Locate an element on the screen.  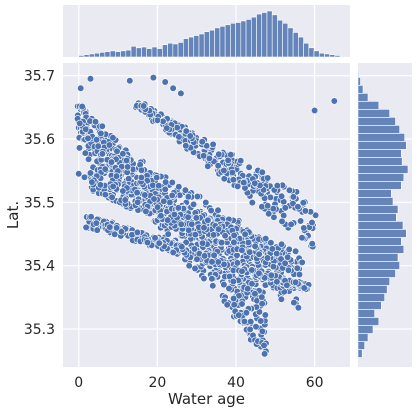
y-tick-label: 35.5 is located at coordinates (39, 203).